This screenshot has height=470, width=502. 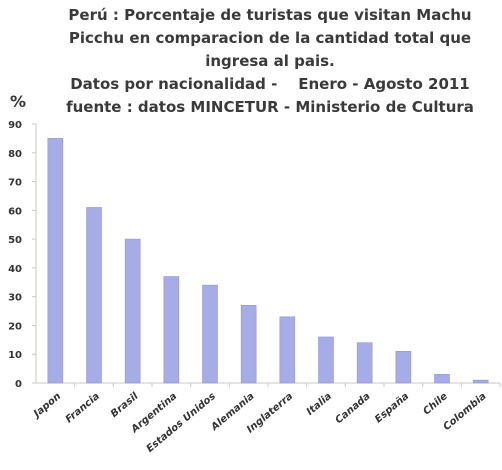 I want to click on bar-inglaterra, so click(x=287, y=350).